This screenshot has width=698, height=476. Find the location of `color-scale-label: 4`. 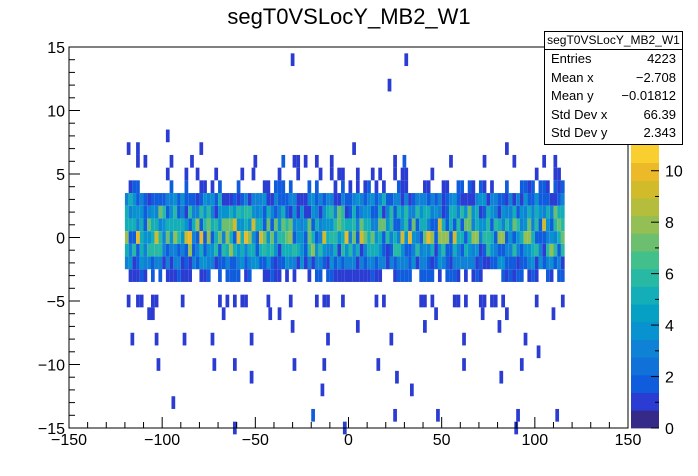

color-scale-label: 4 is located at coordinates (669, 326).